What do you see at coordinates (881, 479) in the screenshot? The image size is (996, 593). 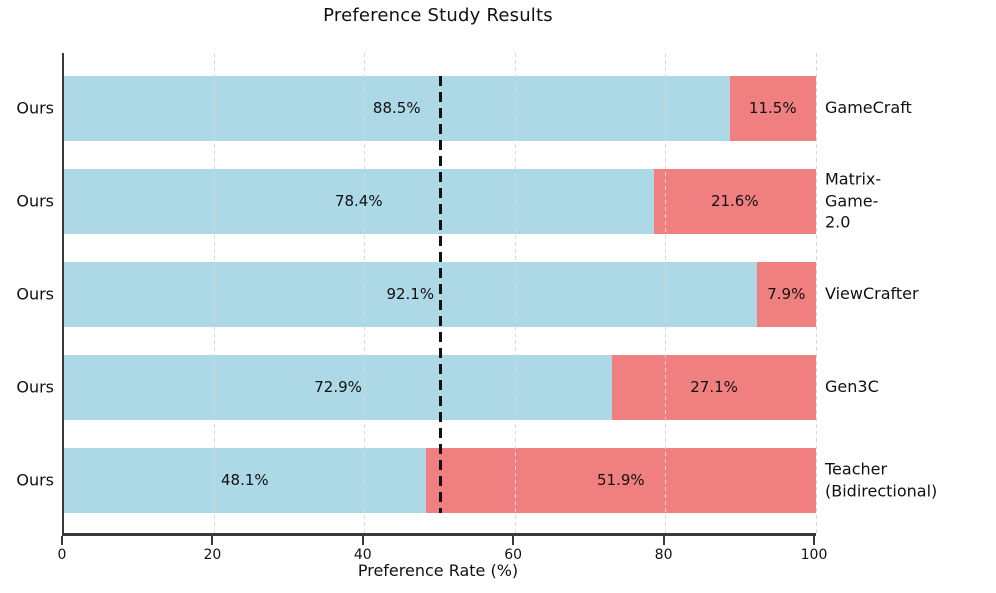 I see `baseline-name-label: Teacher (Bidirectional)` at bounding box center [881, 479].